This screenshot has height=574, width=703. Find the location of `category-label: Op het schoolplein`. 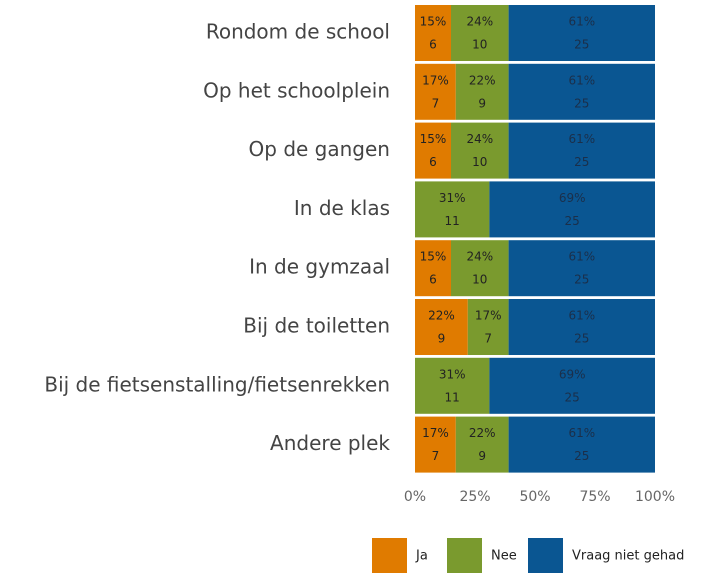

category-label: Op het schoolplein is located at coordinates (296, 90).